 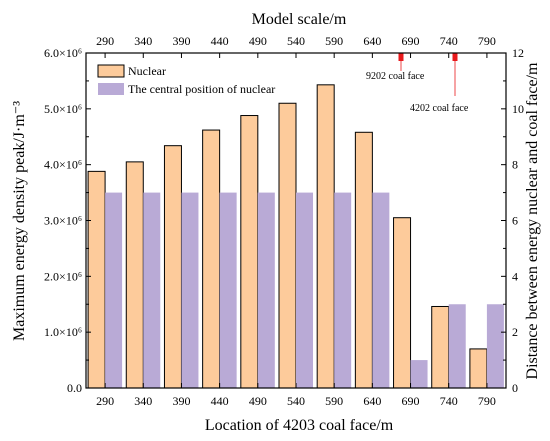 I want to click on top-x-tick-label: 290, so click(x=105, y=41).